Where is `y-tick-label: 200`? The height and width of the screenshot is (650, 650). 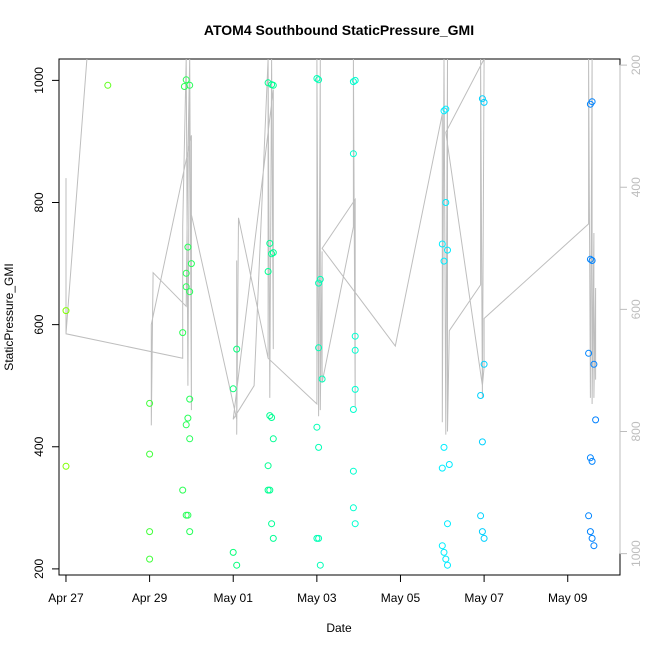 y-tick-label: 200 is located at coordinates (39, 569).